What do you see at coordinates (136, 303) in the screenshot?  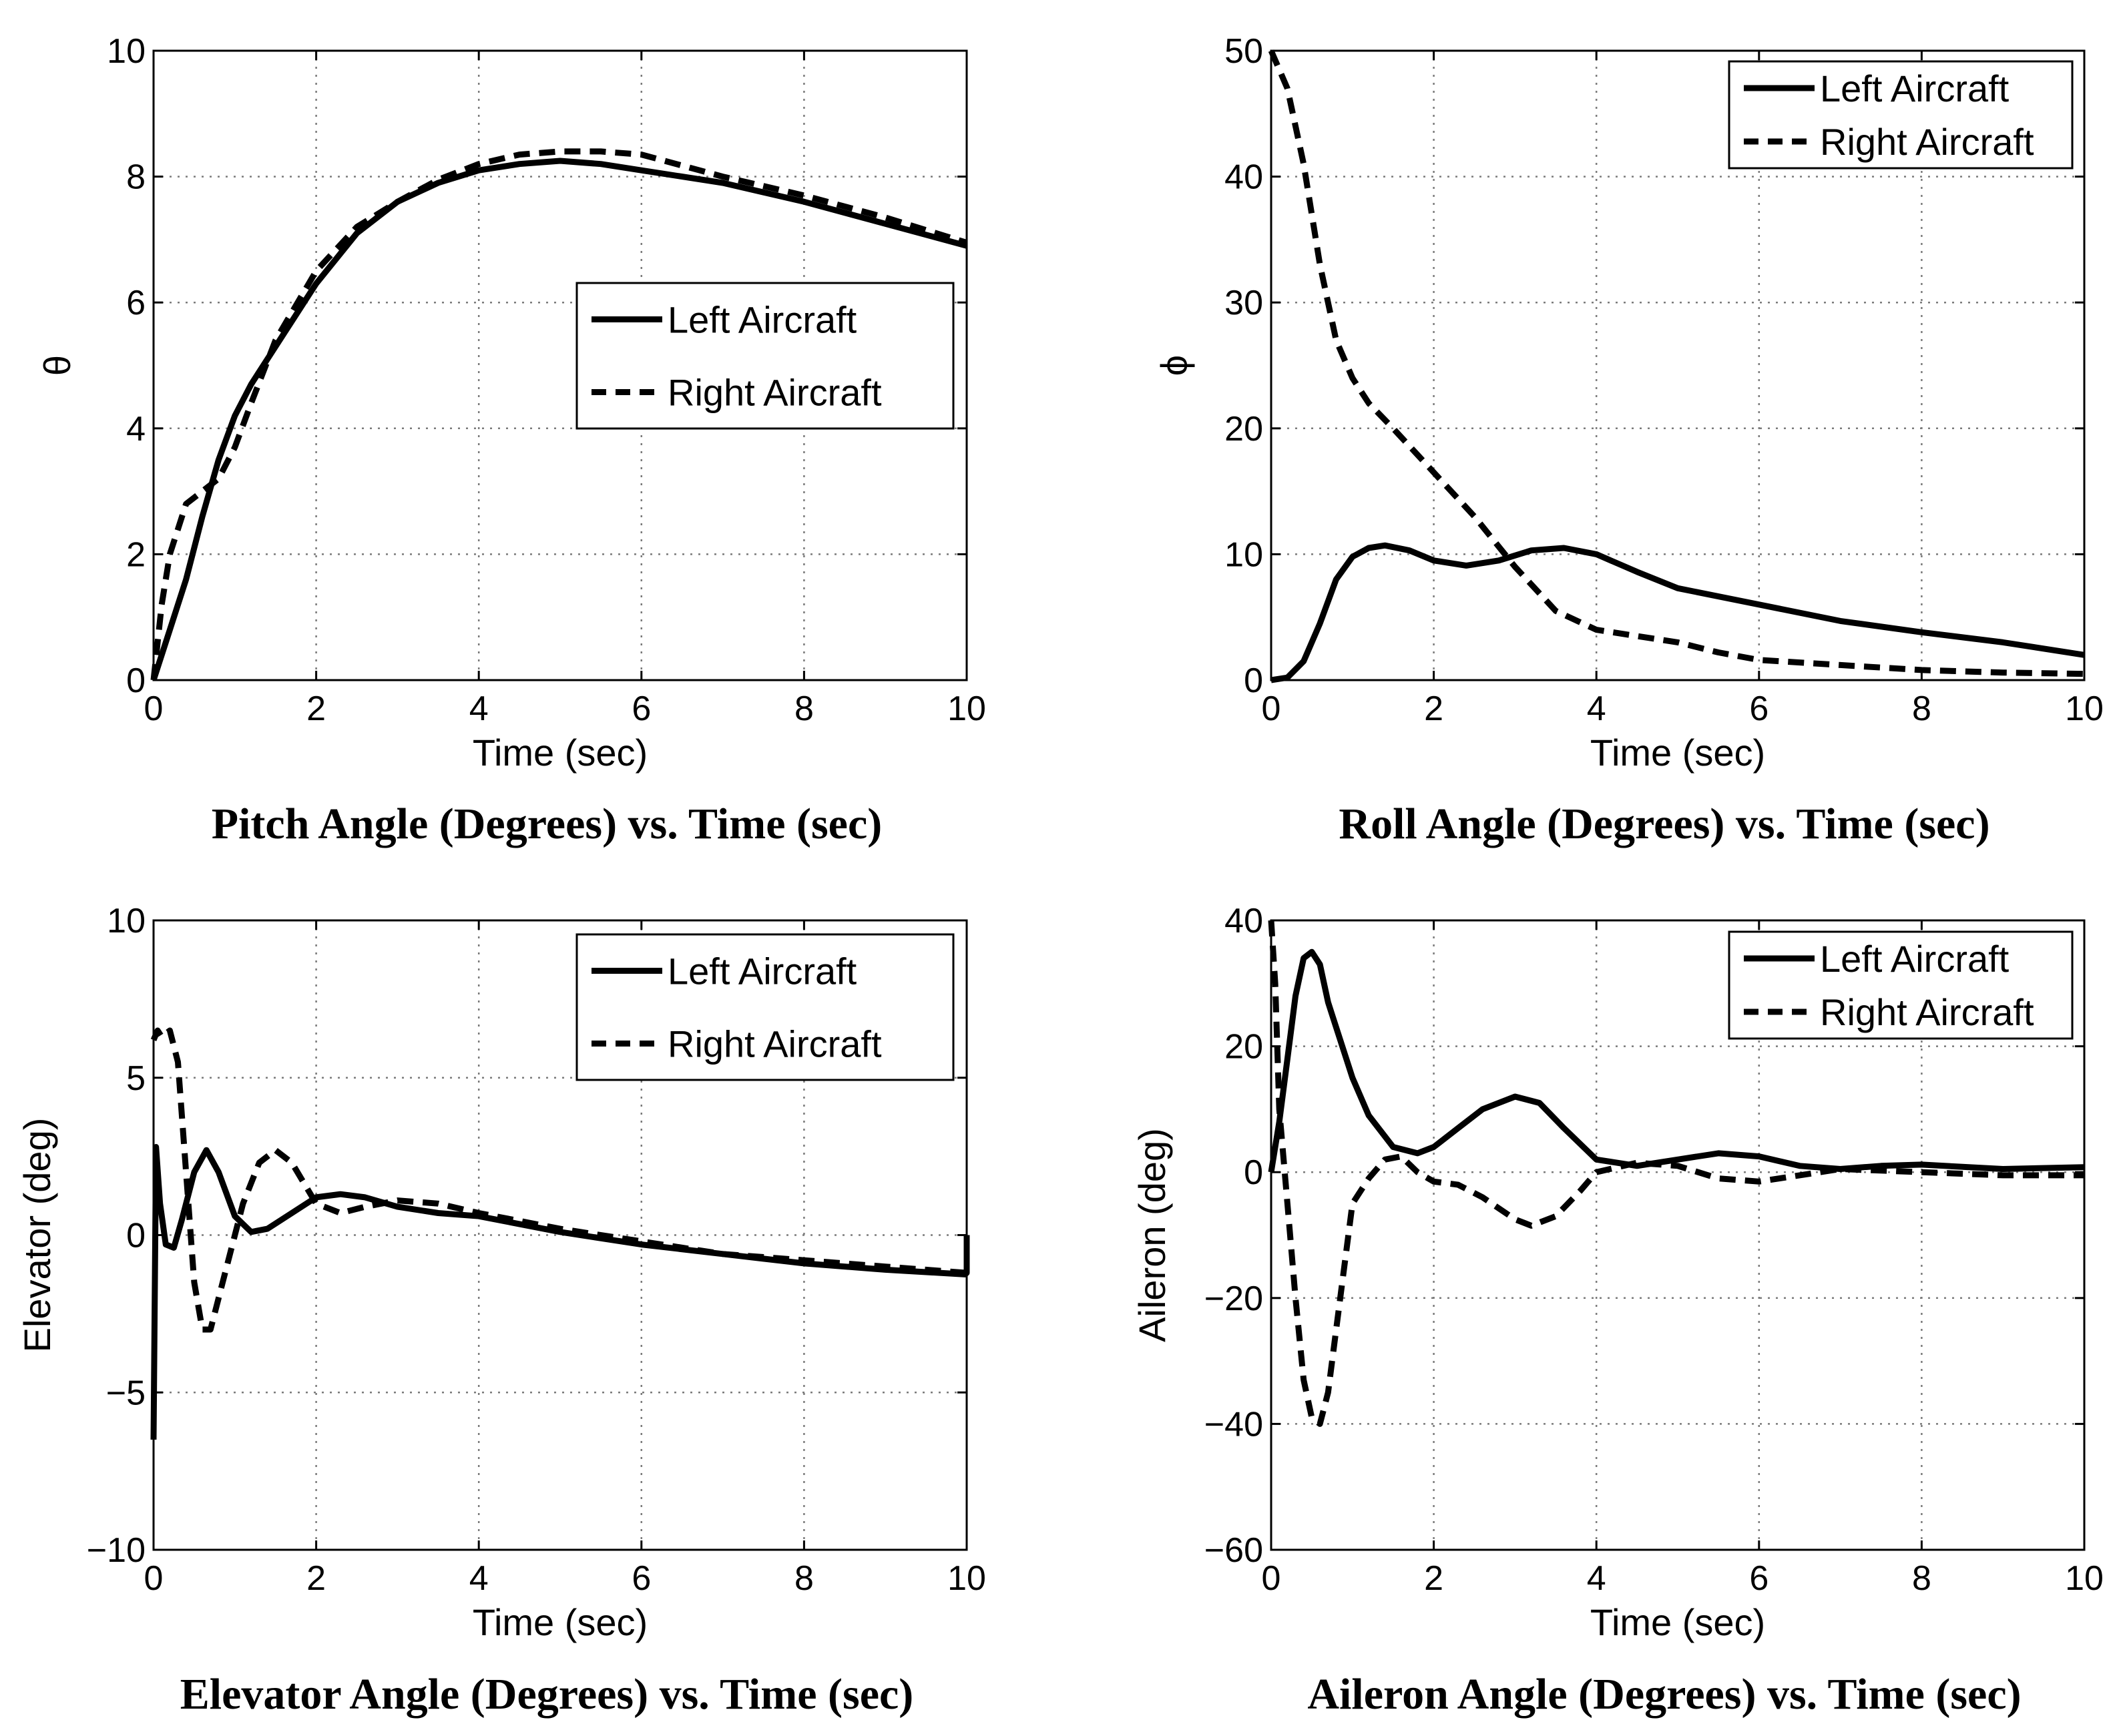 I see `pitch-y-tick-label: 6` at bounding box center [136, 303].